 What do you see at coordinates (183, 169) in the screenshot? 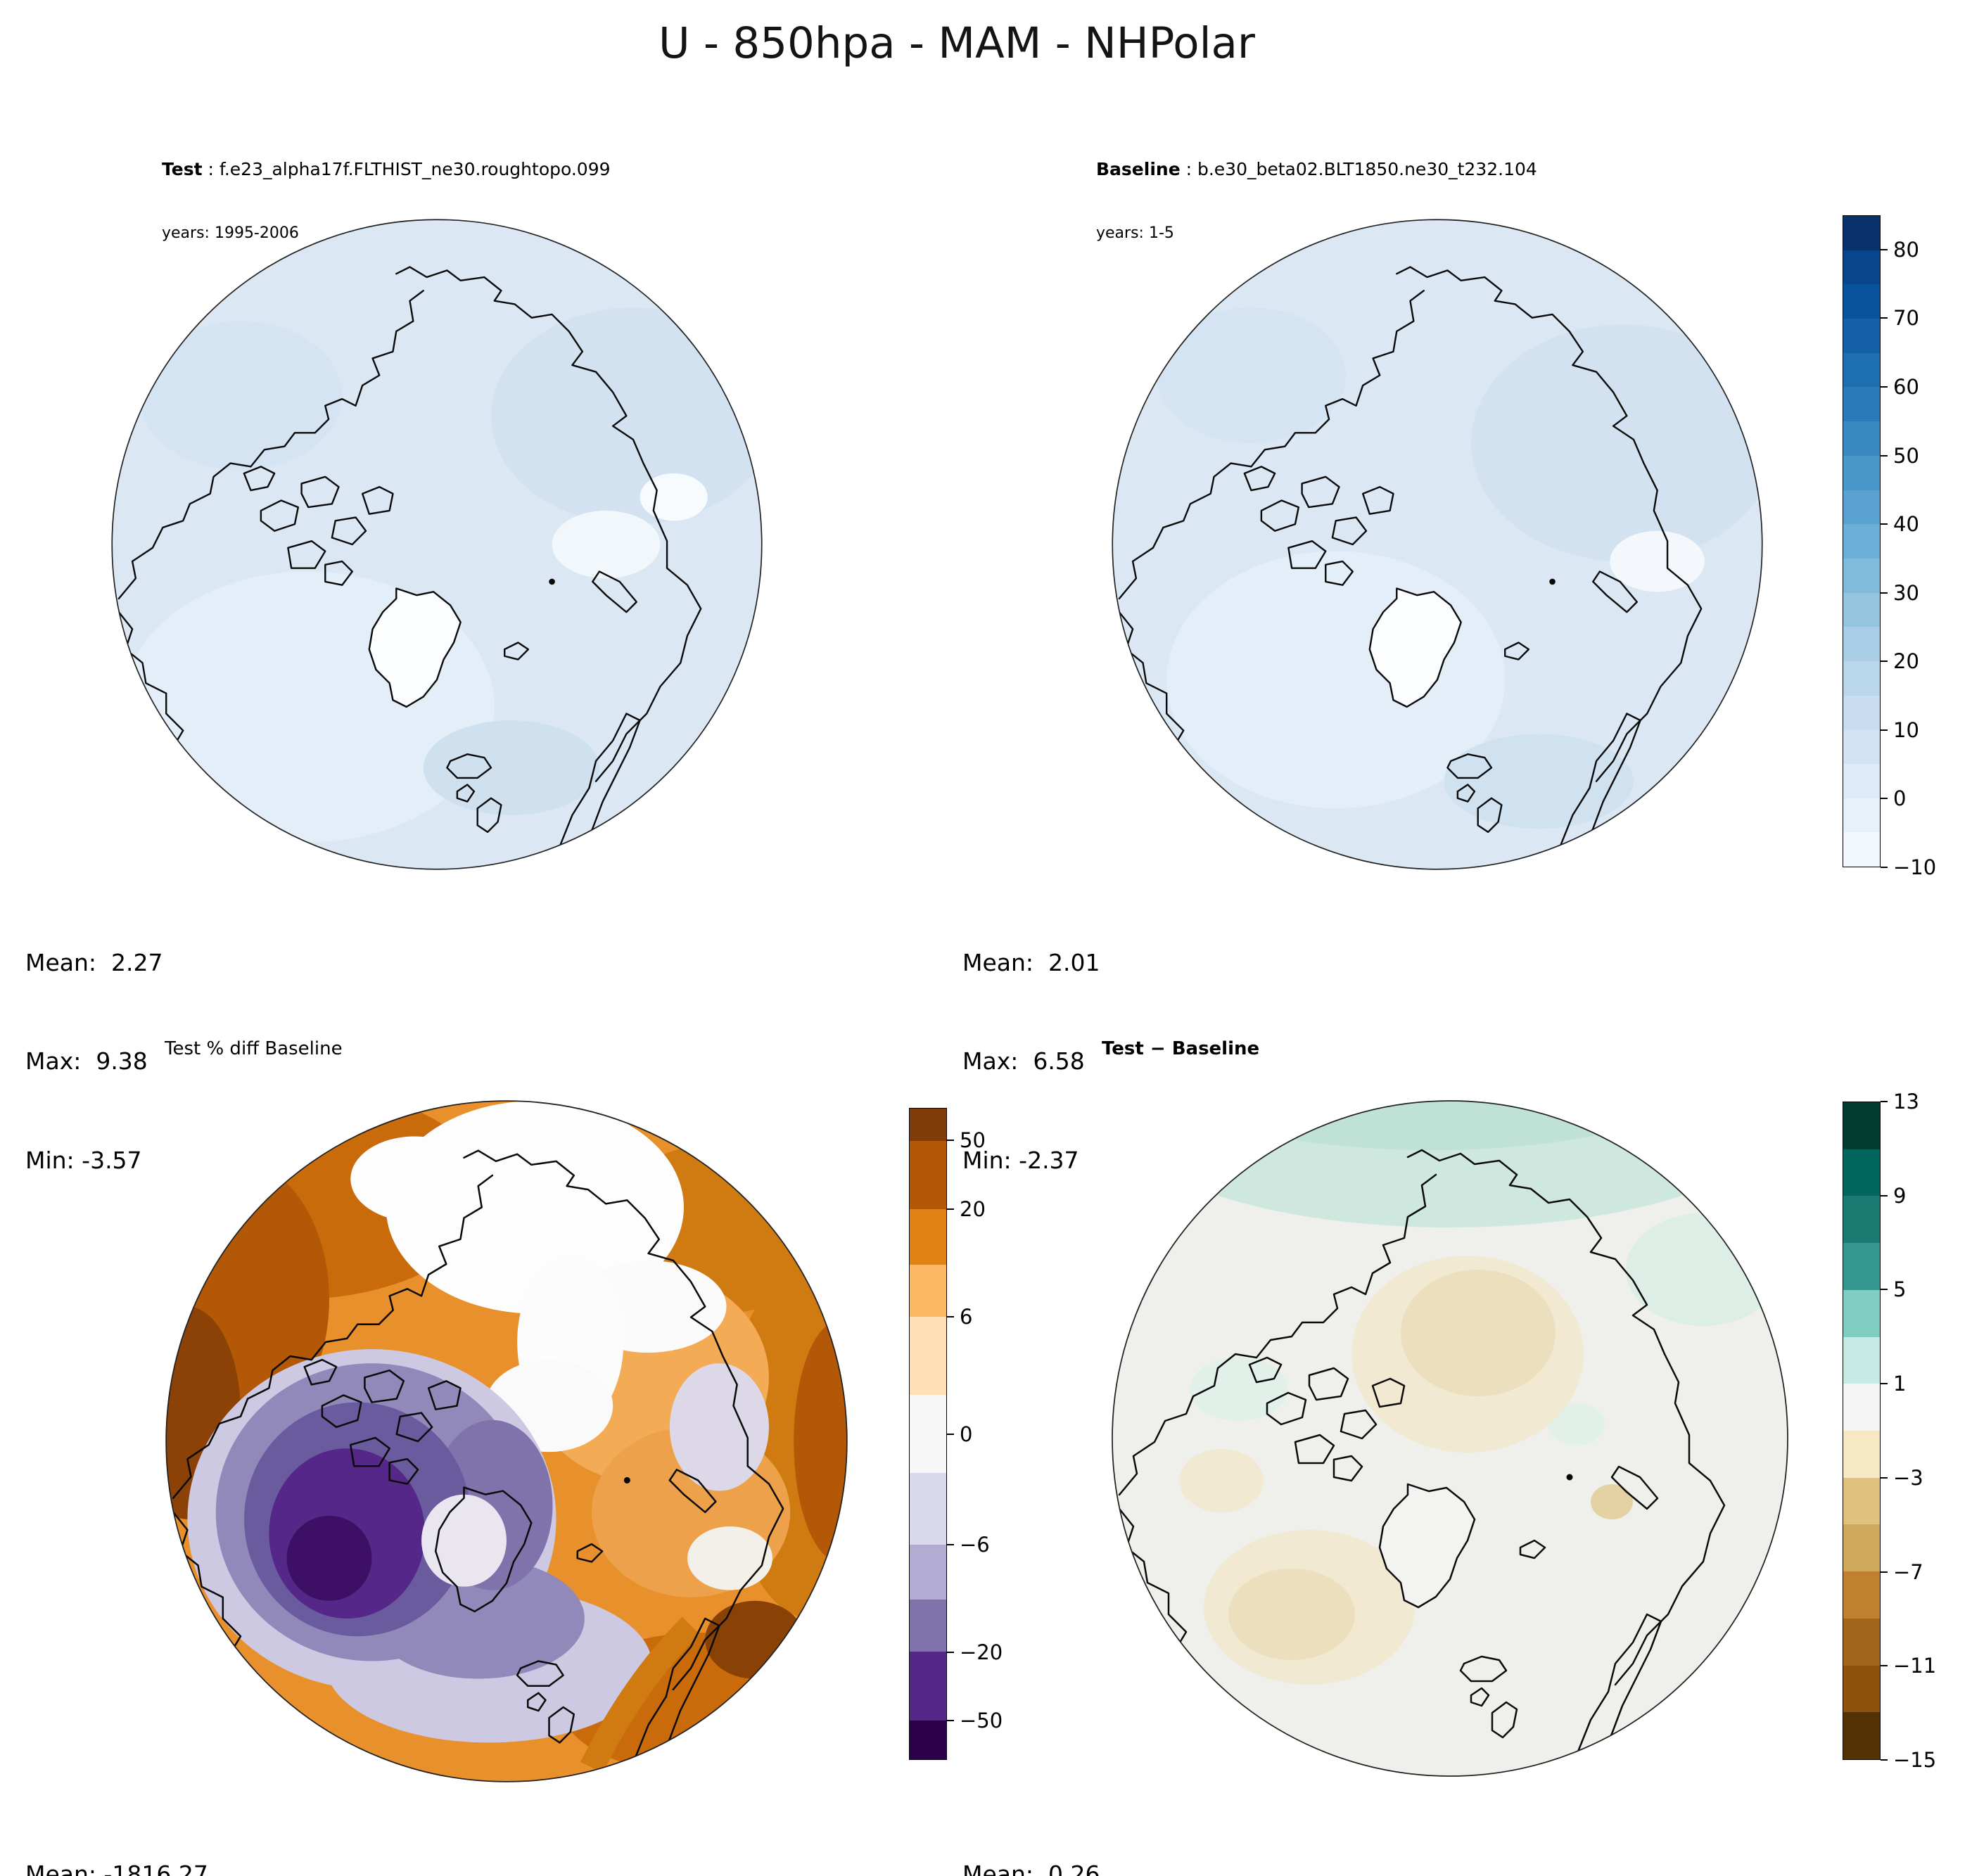
I see `test-run-name: Test` at bounding box center [183, 169].